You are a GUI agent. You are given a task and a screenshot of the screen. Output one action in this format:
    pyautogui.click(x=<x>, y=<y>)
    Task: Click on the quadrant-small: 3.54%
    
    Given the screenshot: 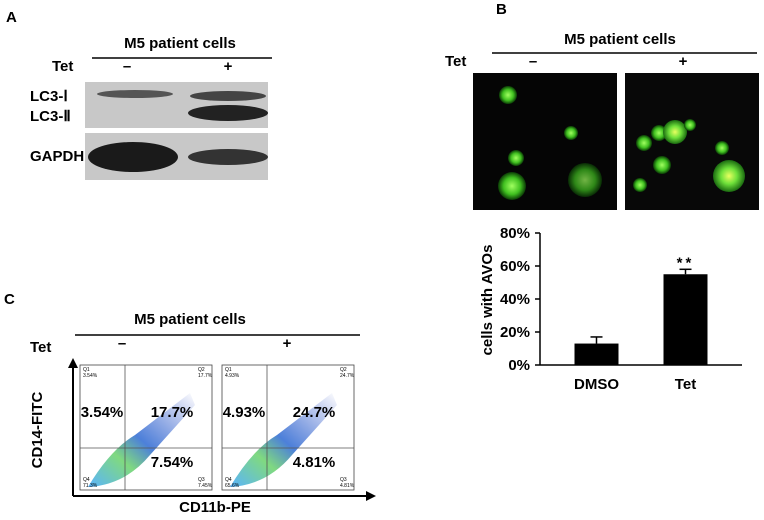 What is the action you would take?
    pyautogui.click(x=90, y=376)
    